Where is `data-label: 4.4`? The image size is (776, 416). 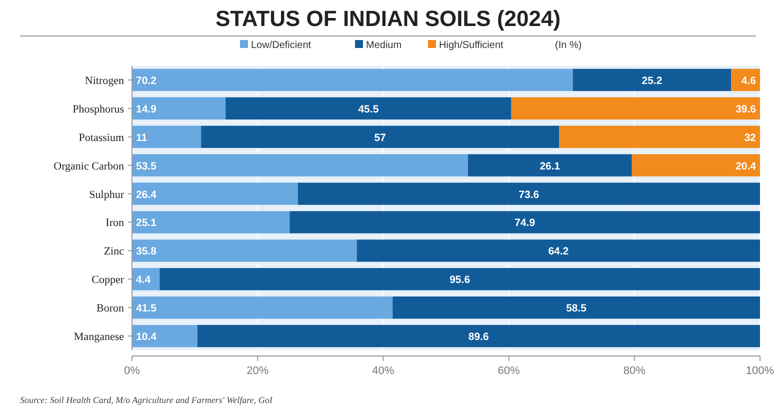
data-label: 4.4 is located at coordinates (143, 280).